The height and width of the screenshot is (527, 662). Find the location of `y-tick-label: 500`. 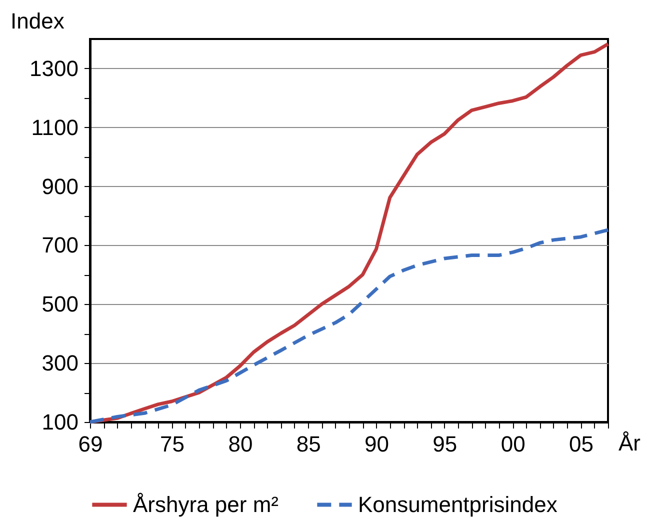

y-tick-label: 500 is located at coordinates (60, 304).